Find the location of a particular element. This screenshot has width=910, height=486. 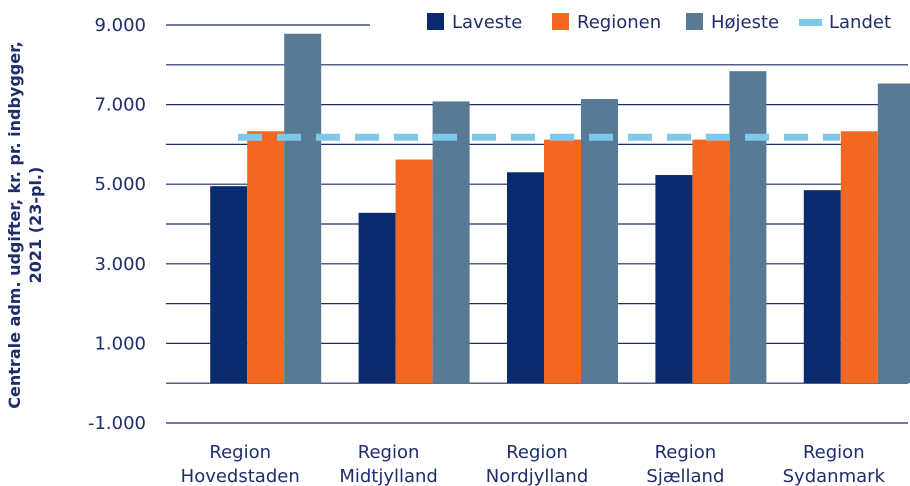

y-tick-label: 3.000 is located at coordinates (120, 264).